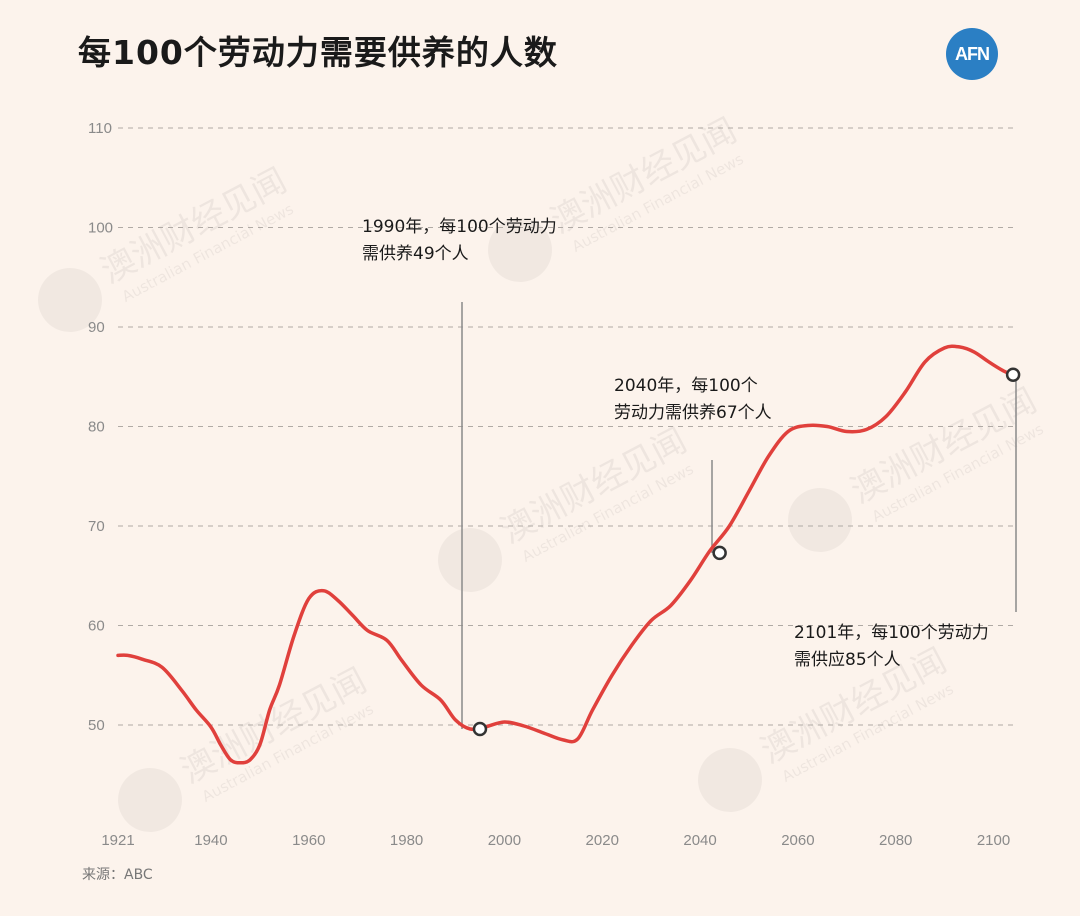 The width and height of the screenshot is (1080, 916). What do you see at coordinates (459, 227) in the screenshot?
I see `annotation-line-1: 1990年，每100个劳动力` at bounding box center [459, 227].